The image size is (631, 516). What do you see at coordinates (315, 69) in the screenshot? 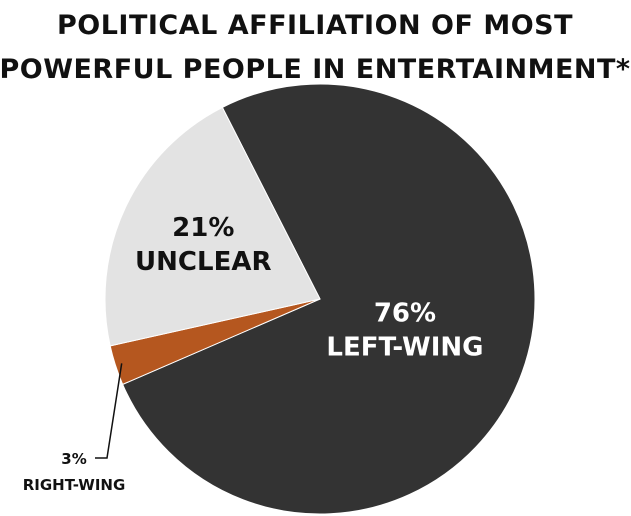
I see `chart-title-line-2: POWERFUL PEOPLE IN ENTERTAINMENT*` at bounding box center [315, 69].